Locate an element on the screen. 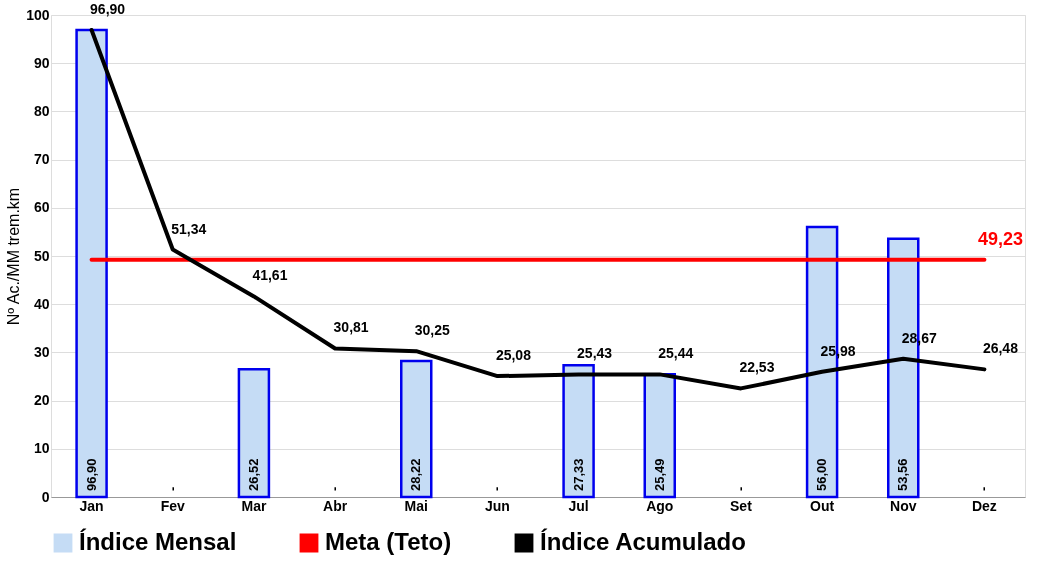 This screenshot has height=569, width=1043. data-label: 25,49 is located at coordinates (659, 474).